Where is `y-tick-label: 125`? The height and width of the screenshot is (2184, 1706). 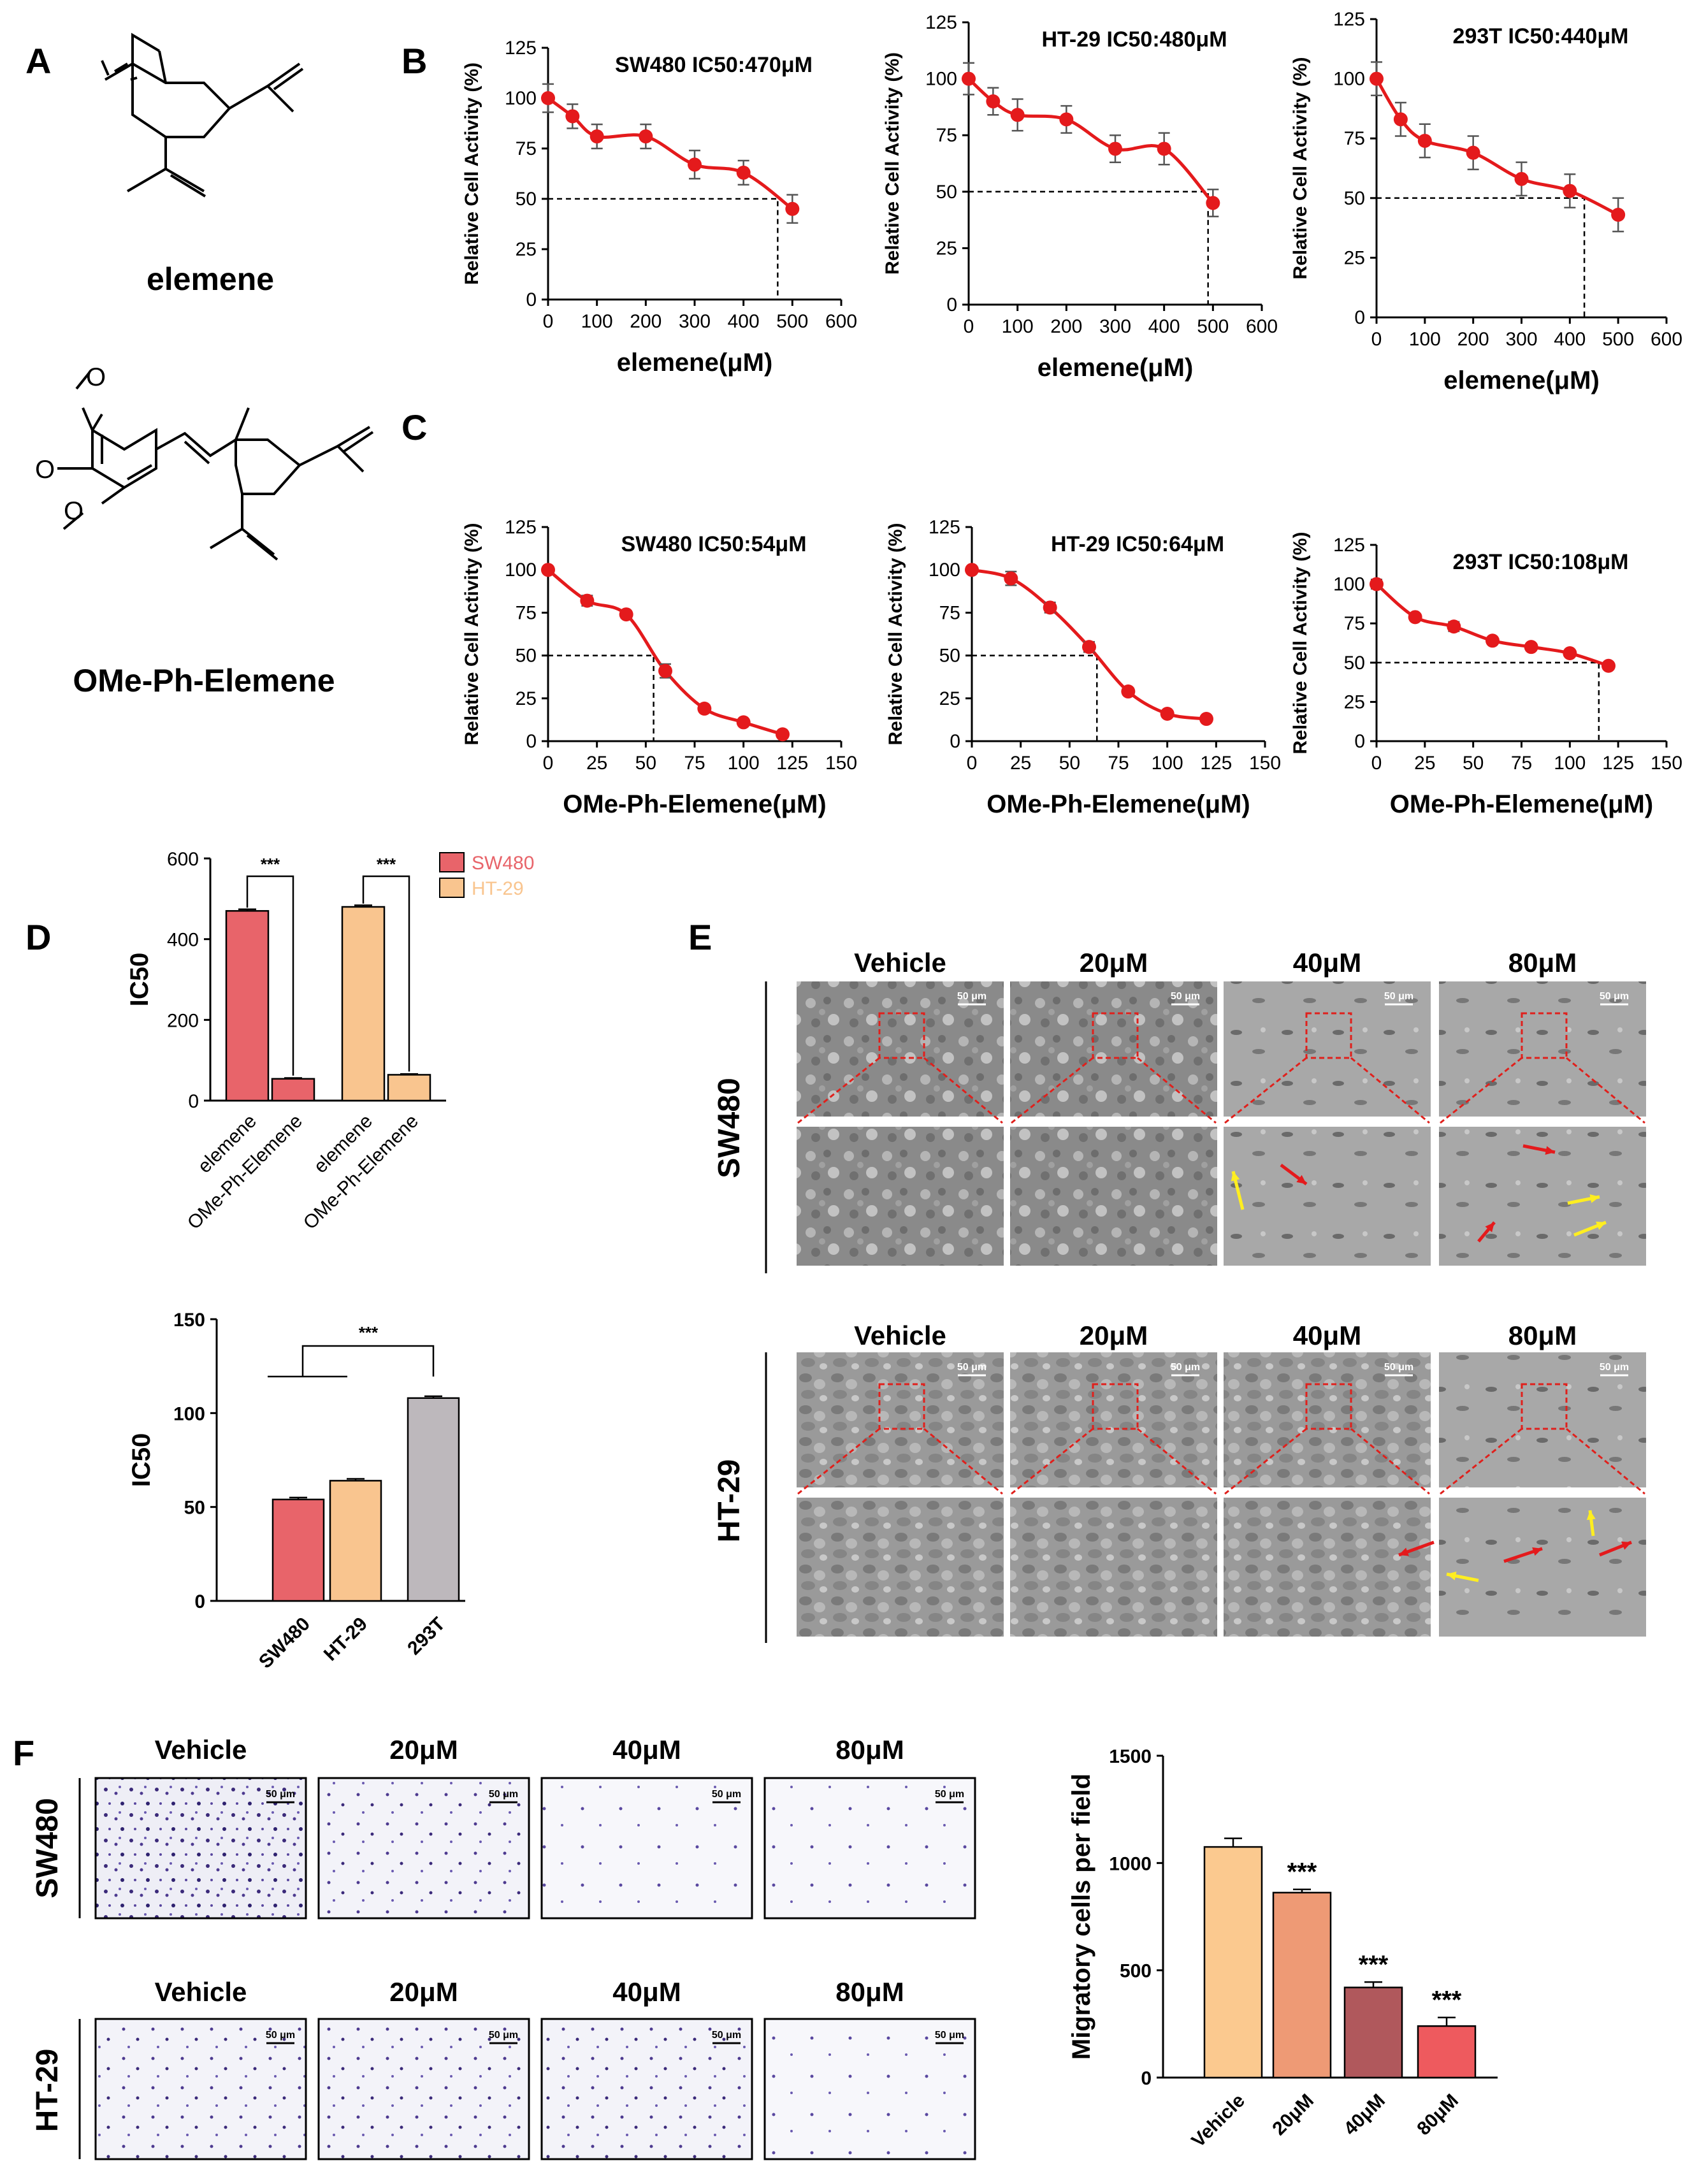 y-tick-label: 125 is located at coordinates (941, 22).